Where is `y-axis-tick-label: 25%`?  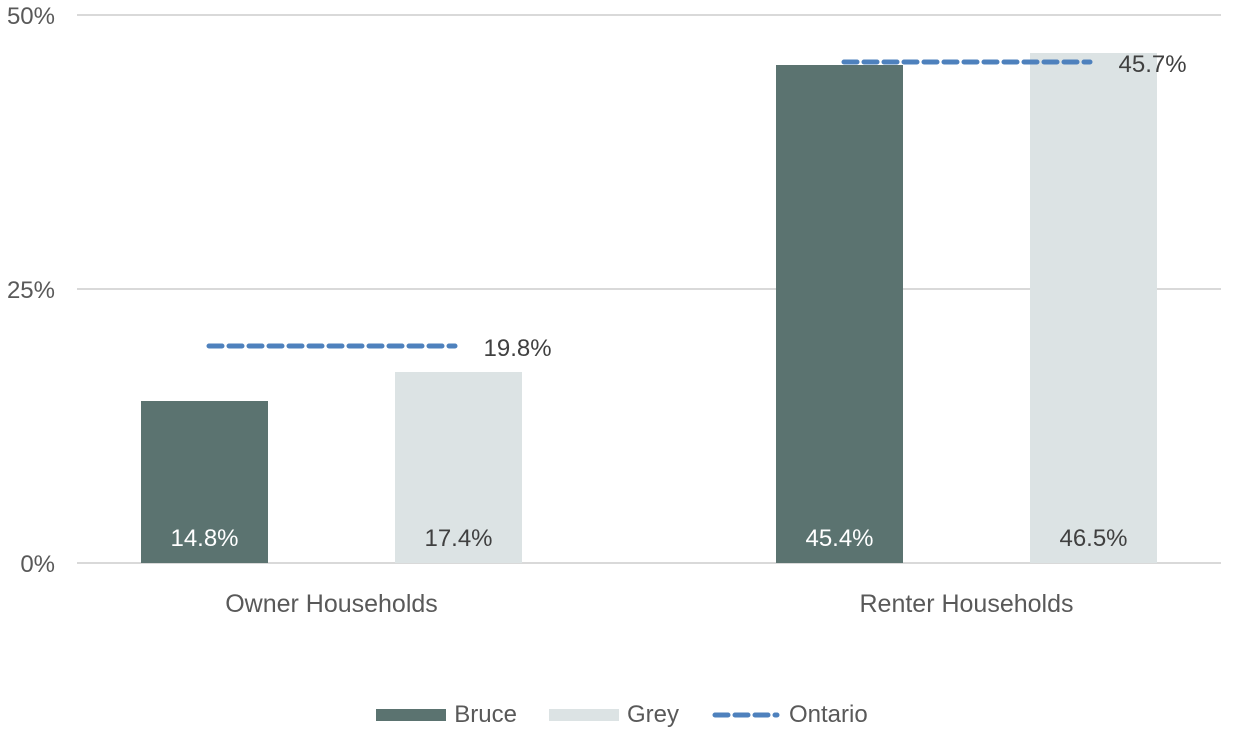
y-axis-tick-label: 25% is located at coordinates (30, 290).